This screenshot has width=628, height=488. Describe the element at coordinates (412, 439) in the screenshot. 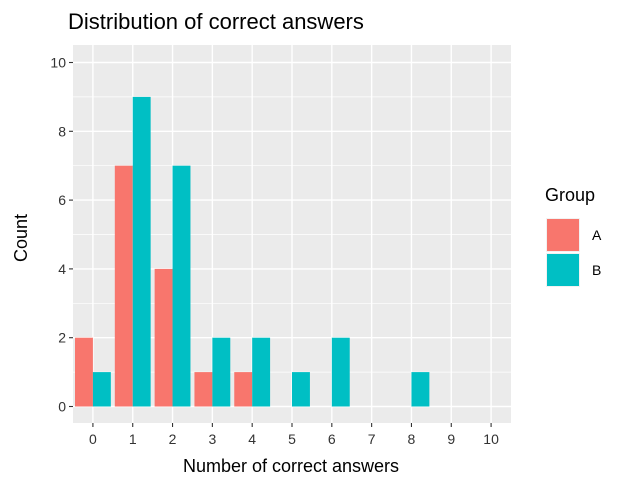

I see `x-tick-label: 8` at that location.